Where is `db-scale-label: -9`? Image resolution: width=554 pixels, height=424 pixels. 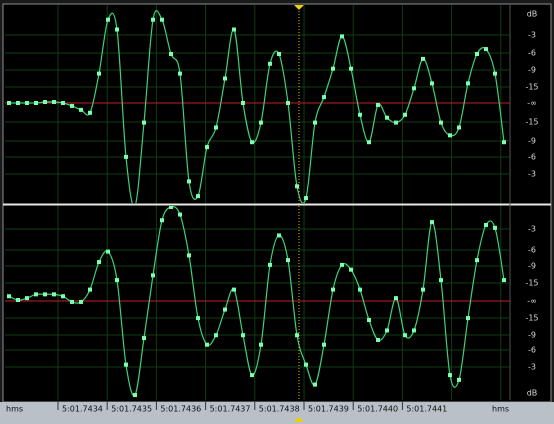 db-scale-label: -9 is located at coordinates (532, 141).